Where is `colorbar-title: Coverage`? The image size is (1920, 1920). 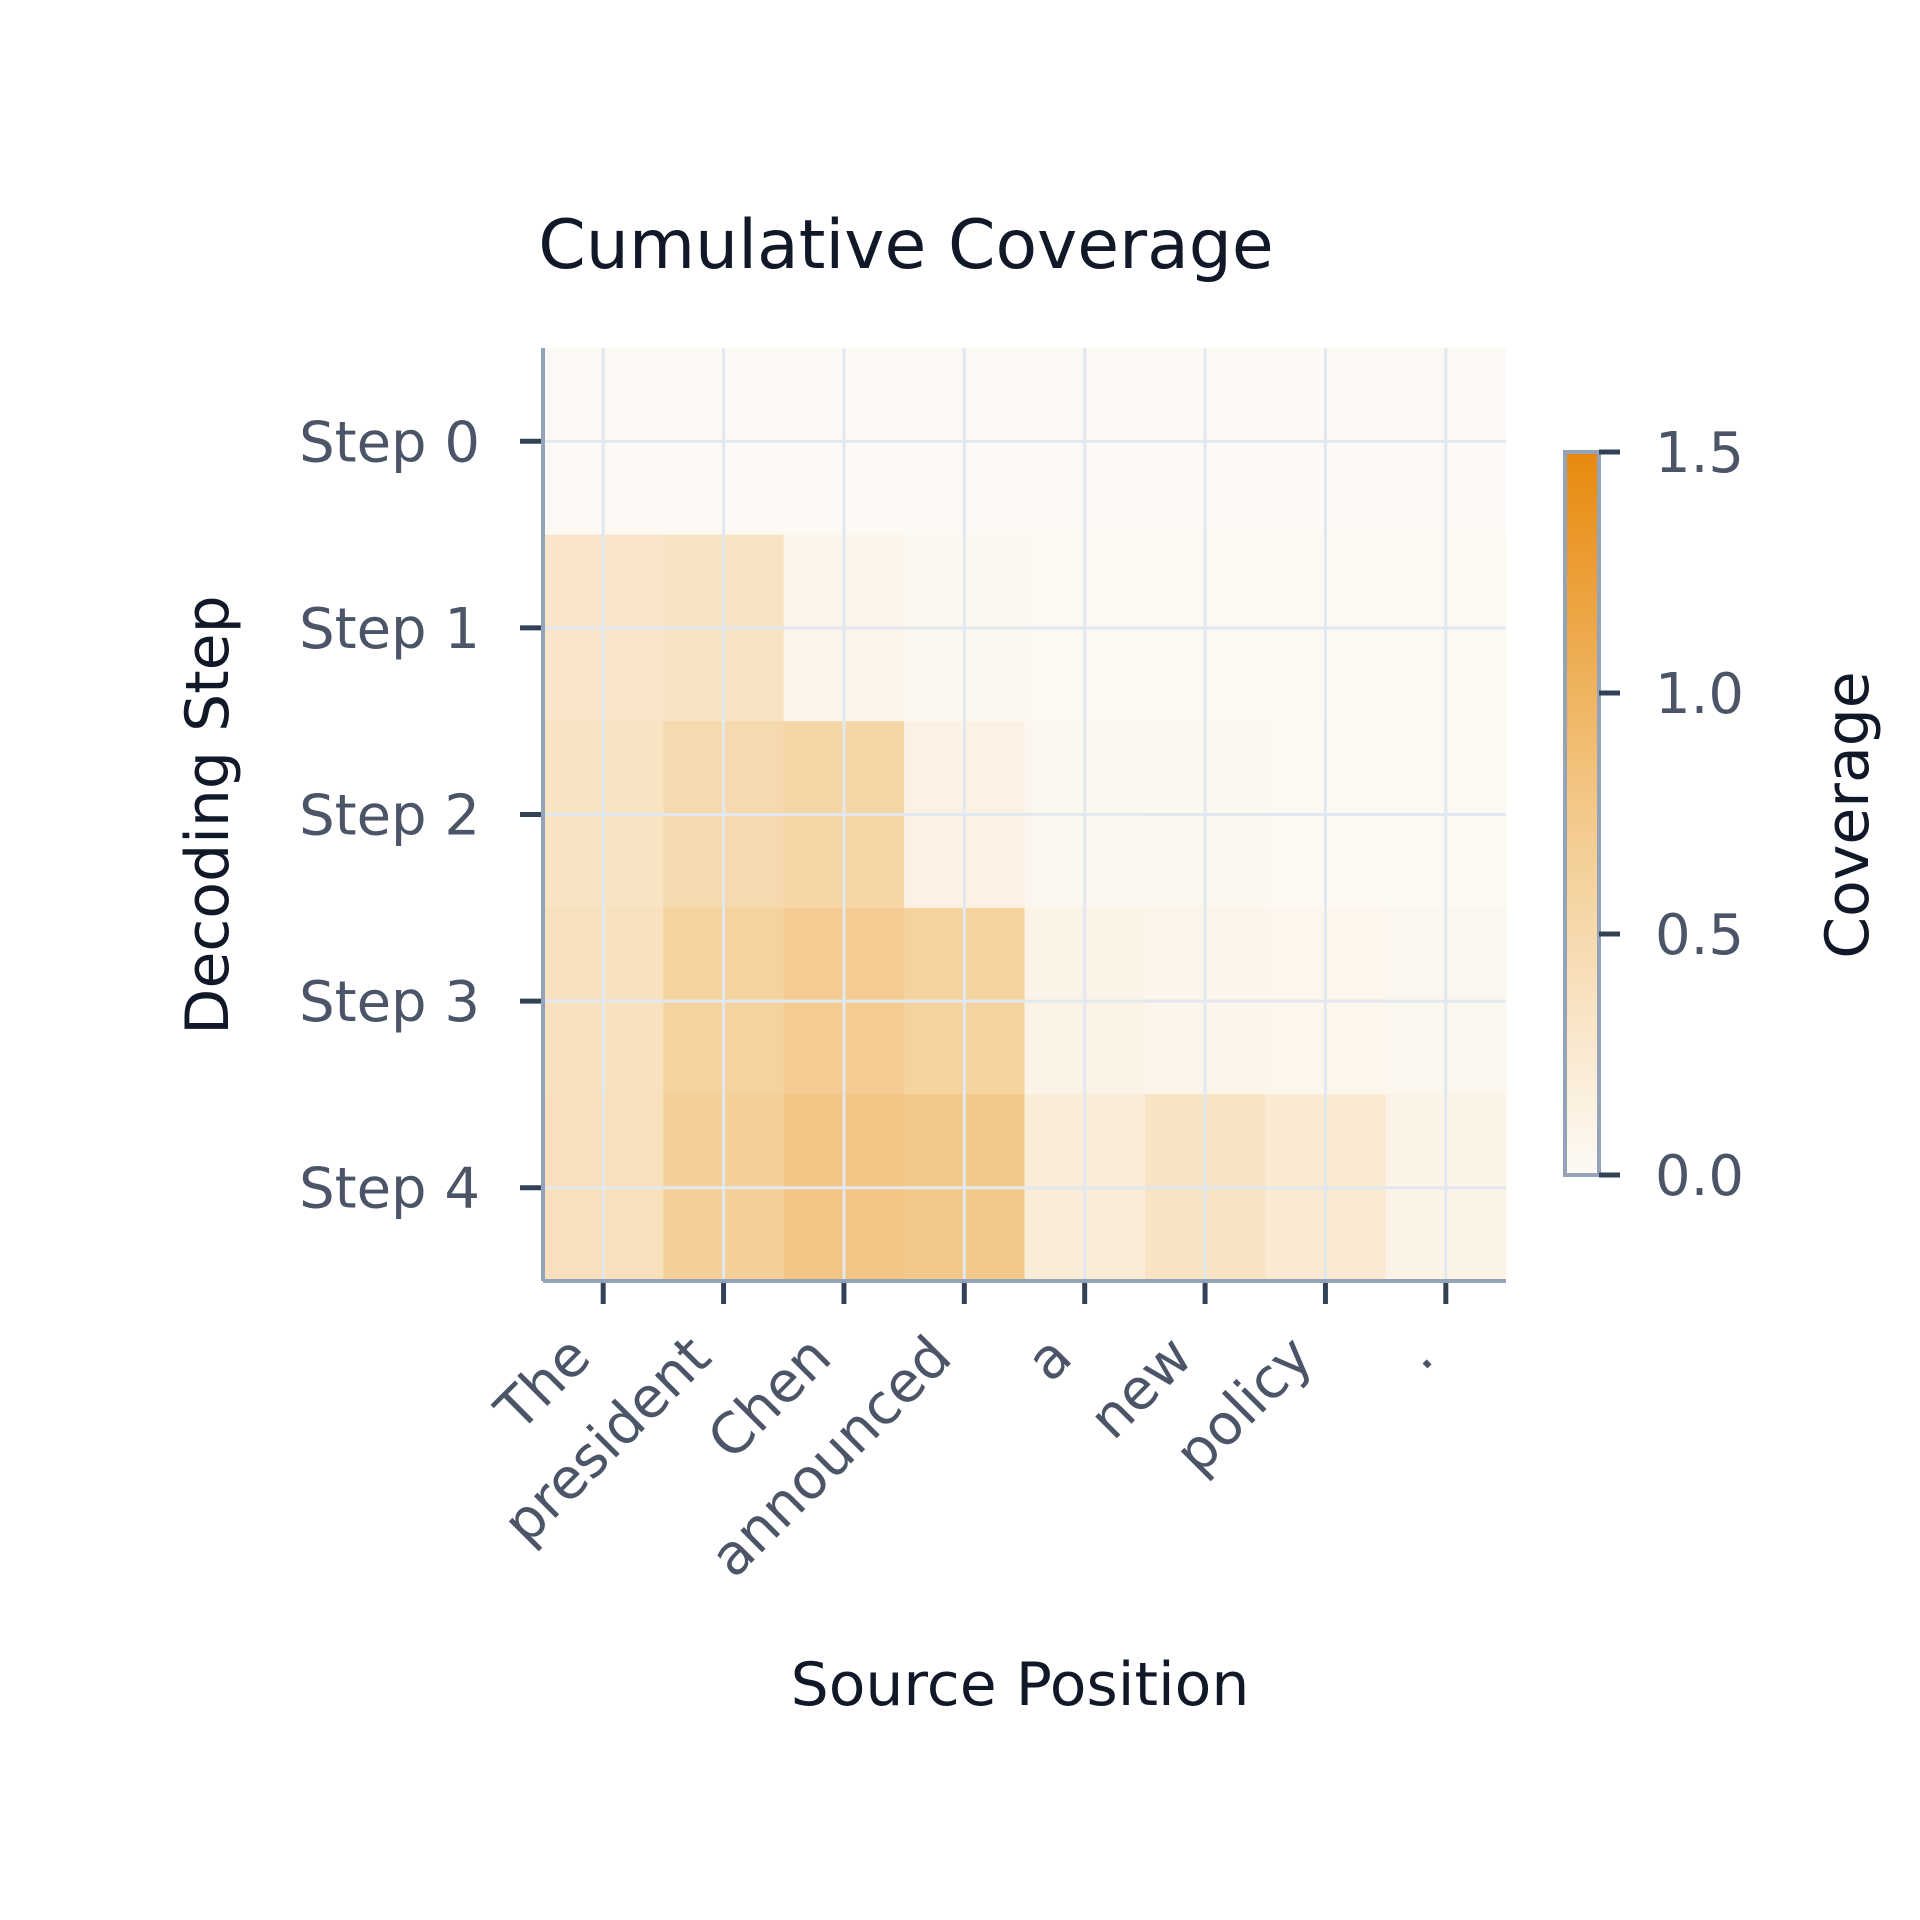 colorbar-title: Coverage is located at coordinates (1848, 814).